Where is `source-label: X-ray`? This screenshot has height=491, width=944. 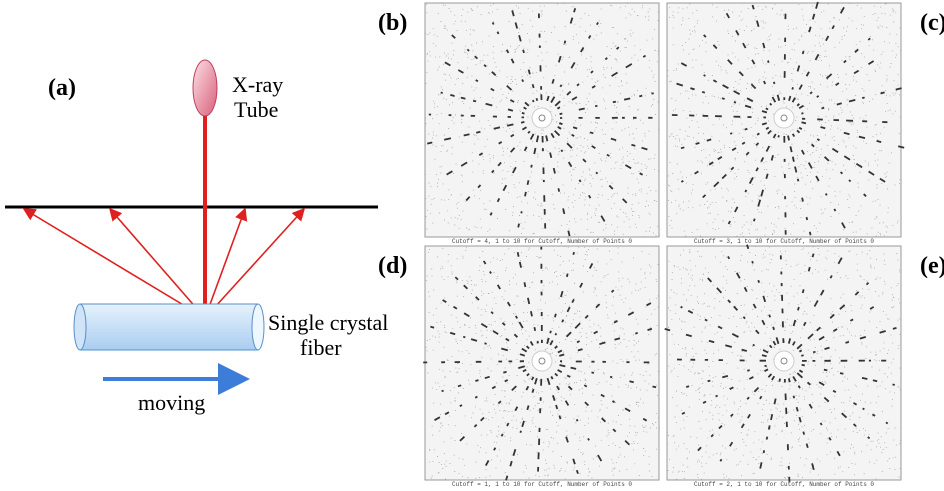
source-label: X-ray is located at coordinates (257, 84).